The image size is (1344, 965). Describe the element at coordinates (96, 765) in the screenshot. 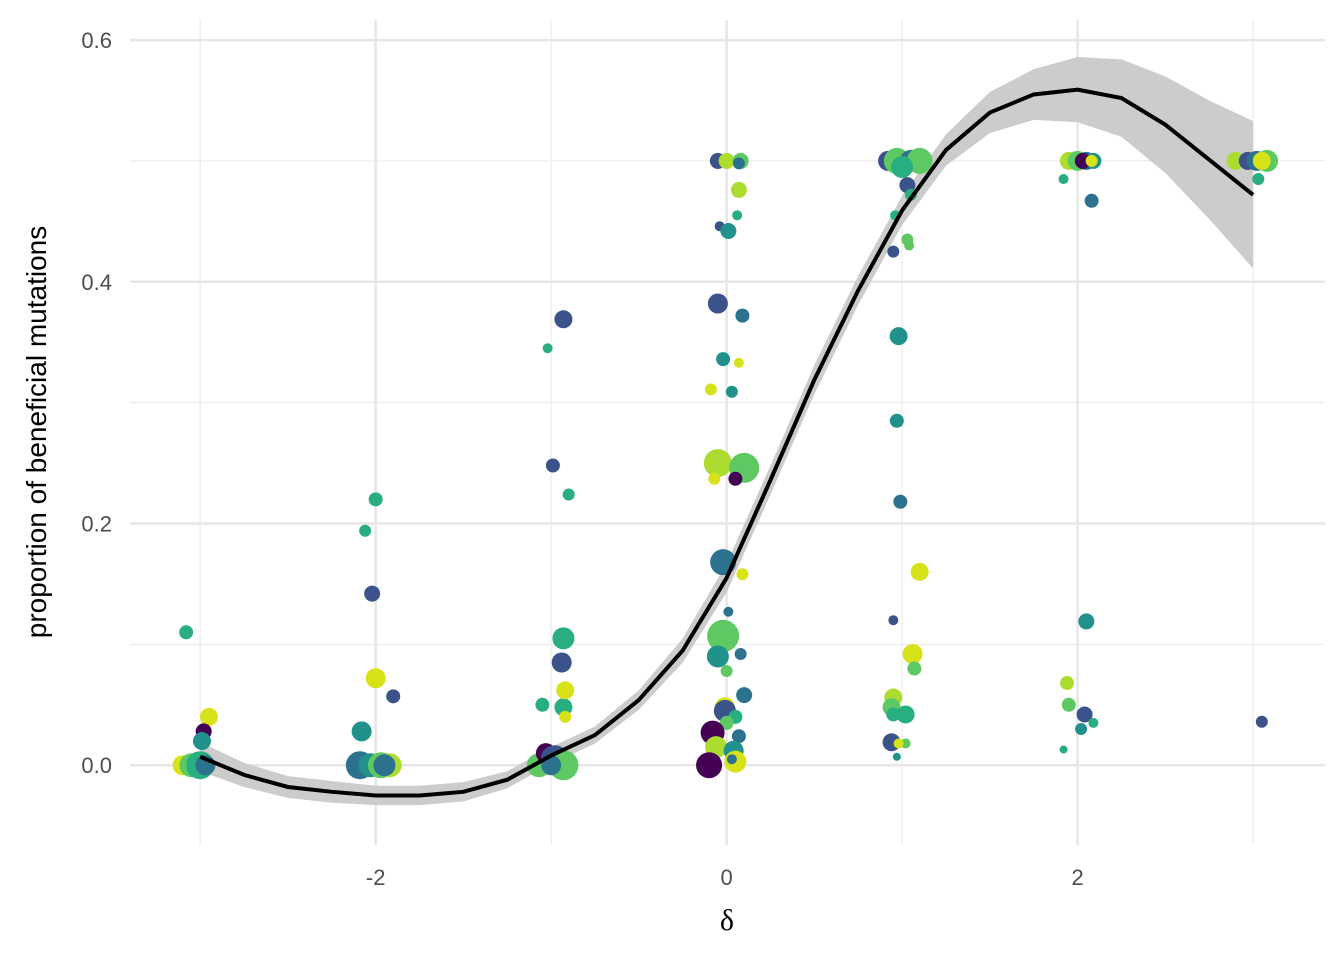

I see `y-tick-label: 0.0` at that location.